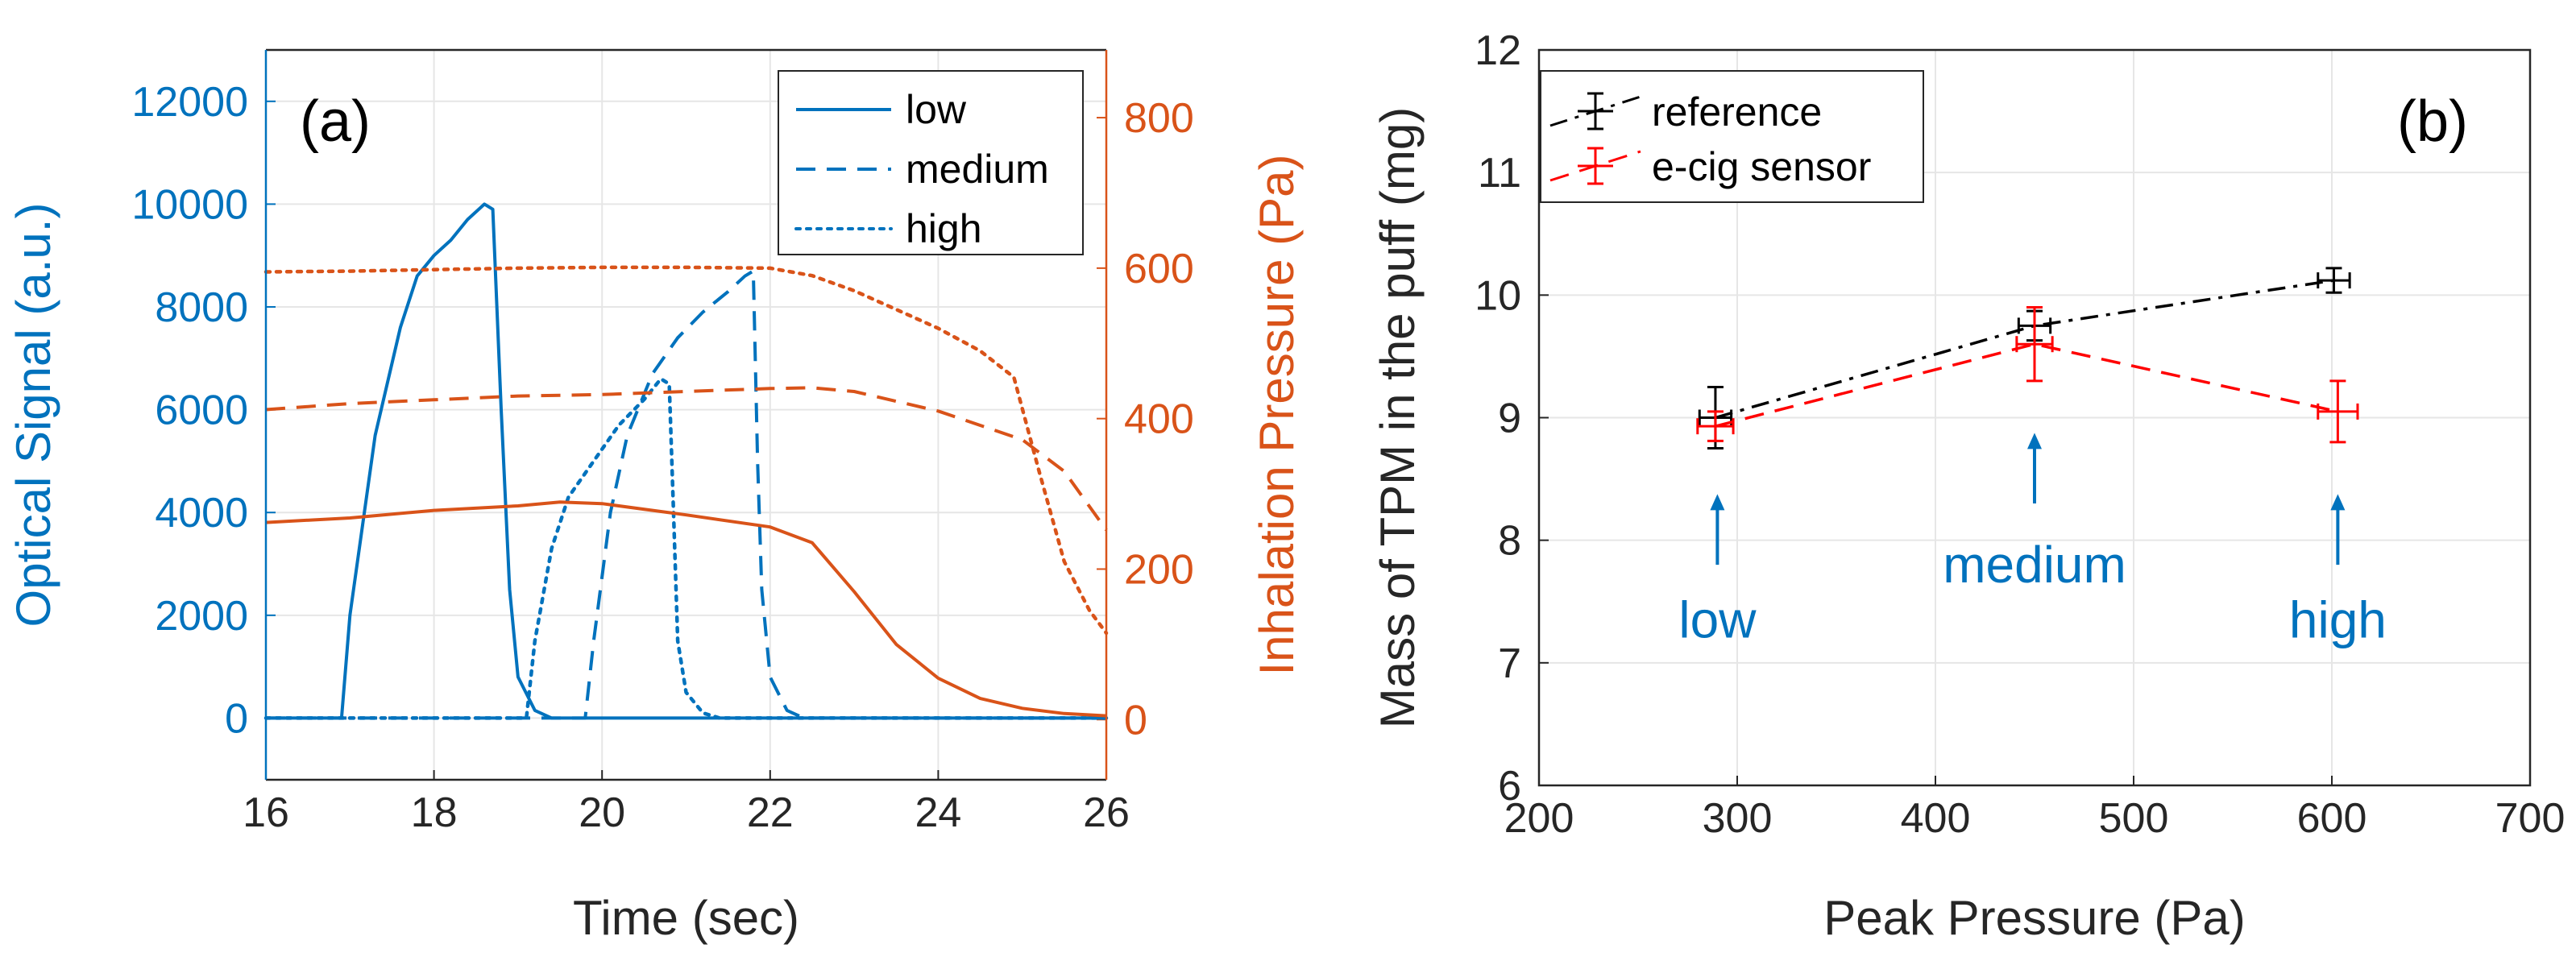 The image size is (2576, 961). I want to click on panel-a-legend-label-high: high, so click(944, 229).